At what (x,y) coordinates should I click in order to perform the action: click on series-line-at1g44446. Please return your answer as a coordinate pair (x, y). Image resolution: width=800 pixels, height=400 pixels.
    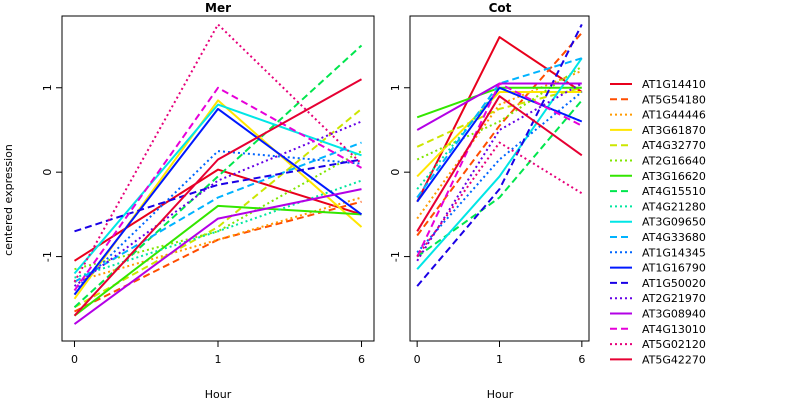
    Looking at the image, I should click on (499, 144).